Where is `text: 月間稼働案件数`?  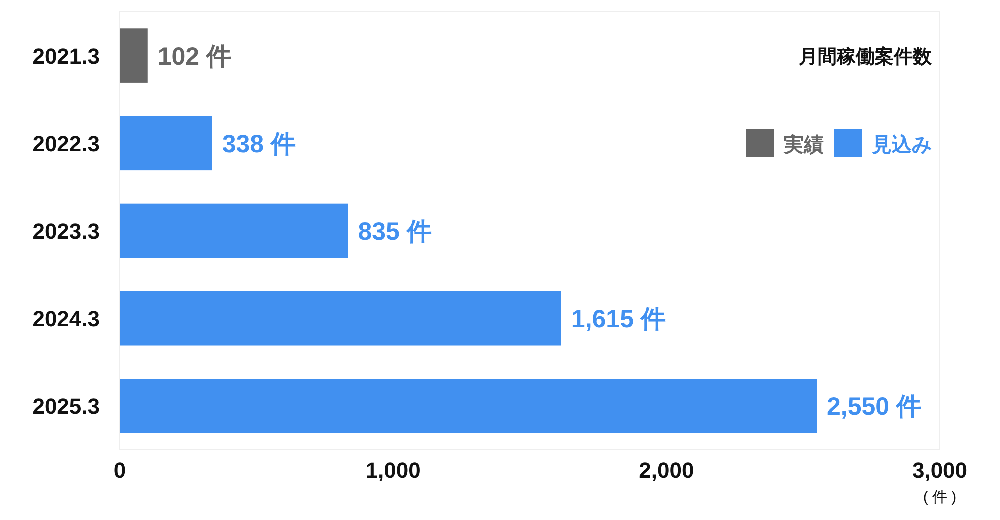
text: 月間稼働案件数 is located at coordinates (865, 57).